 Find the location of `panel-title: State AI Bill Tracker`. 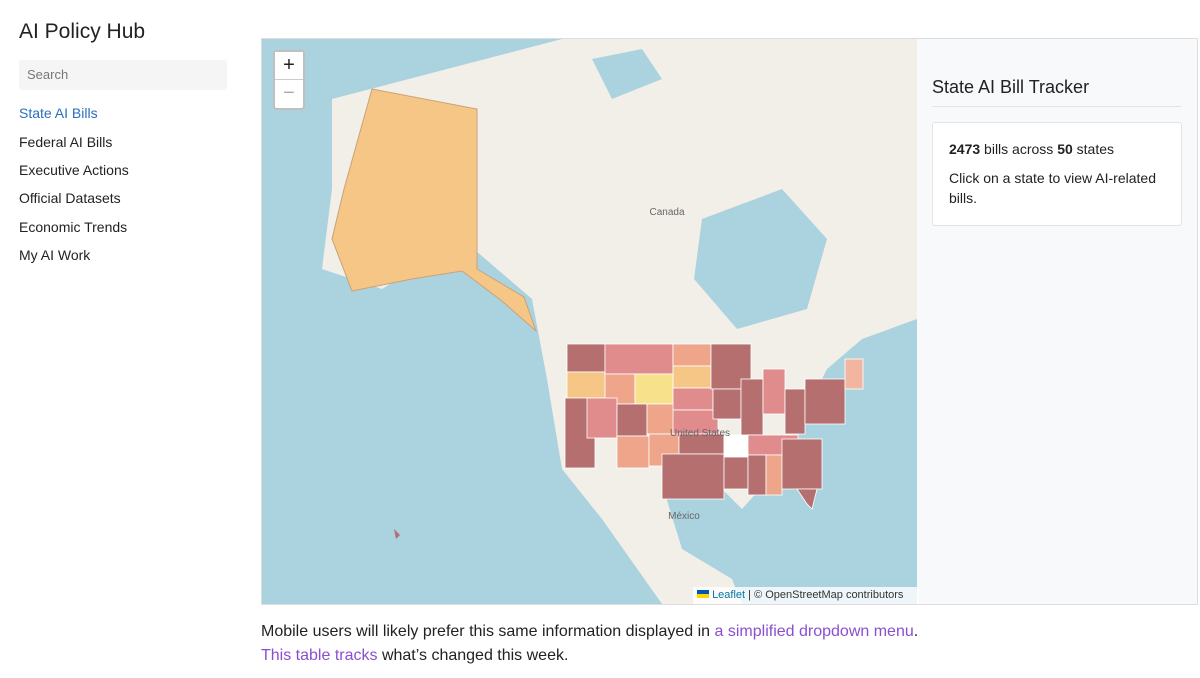

panel-title: State AI Bill Tracker is located at coordinates (1011, 87).